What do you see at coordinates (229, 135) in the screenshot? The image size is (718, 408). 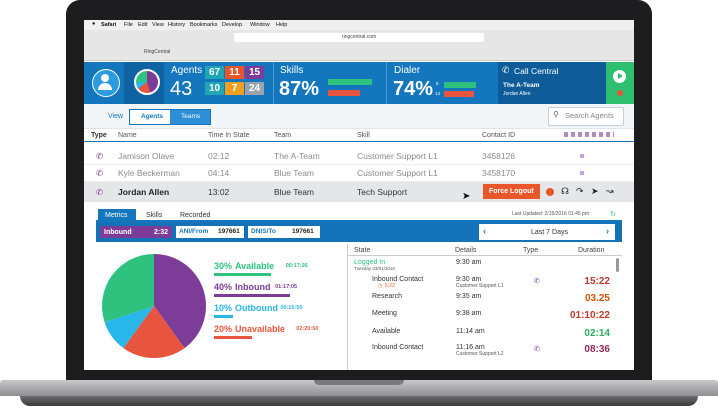 I see `column-header: Time In State` at bounding box center [229, 135].